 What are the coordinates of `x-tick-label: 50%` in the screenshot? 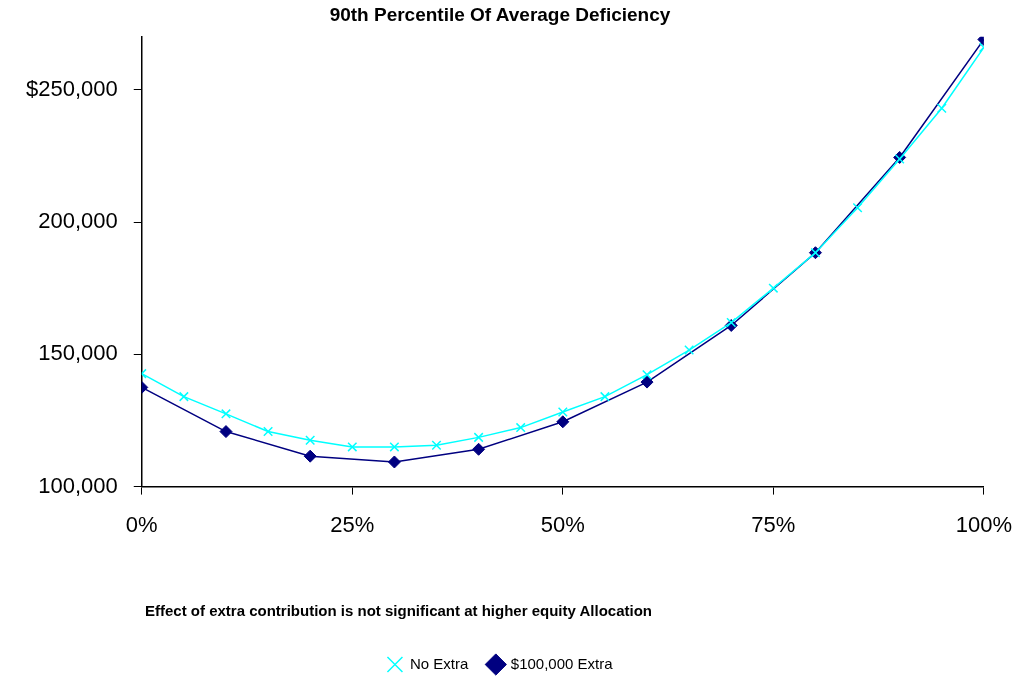 It's located at (562, 524).